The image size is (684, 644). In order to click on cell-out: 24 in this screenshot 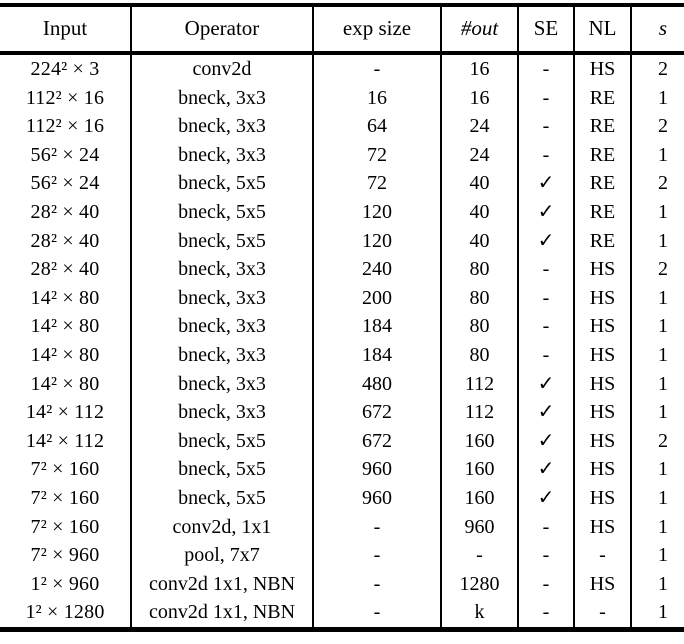, I will do `click(479, 155)`.